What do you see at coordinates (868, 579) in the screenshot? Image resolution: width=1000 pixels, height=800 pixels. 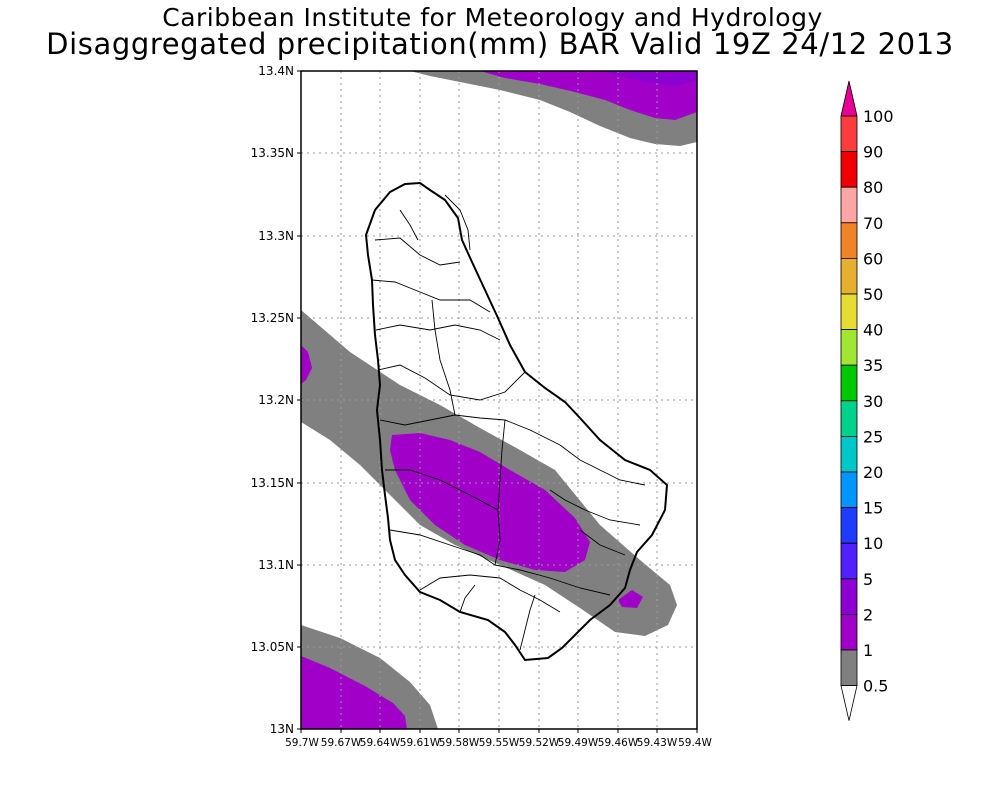 I see `colorbar-label: 5` at bounding box center [868, 579].